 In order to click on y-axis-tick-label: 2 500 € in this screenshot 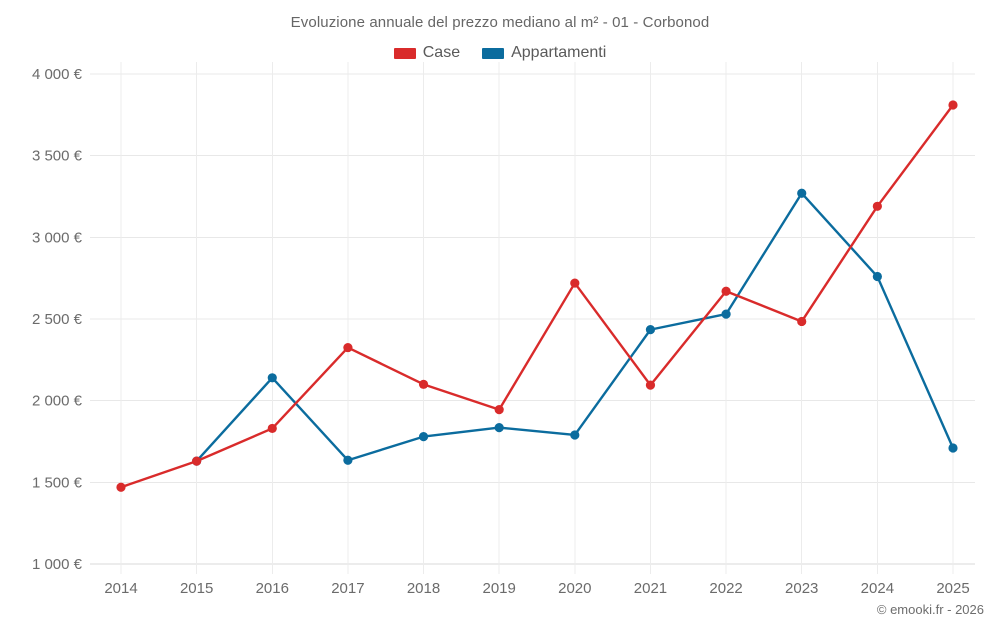, I will do `click(57, 319)`.